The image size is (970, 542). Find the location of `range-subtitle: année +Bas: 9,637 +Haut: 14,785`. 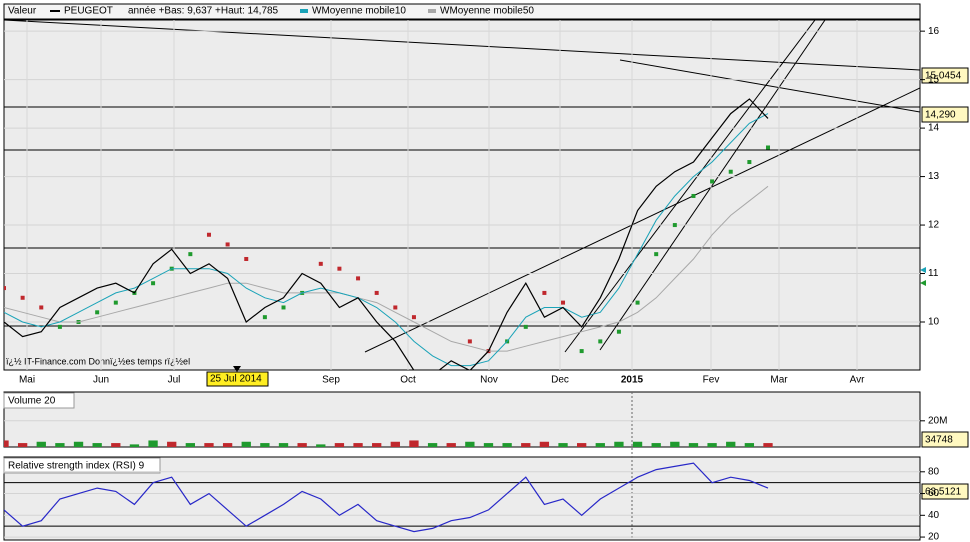

range-subtitle: année +Bas: 9,637 +Haut: 14,785 is located at coordinates (203, 11).